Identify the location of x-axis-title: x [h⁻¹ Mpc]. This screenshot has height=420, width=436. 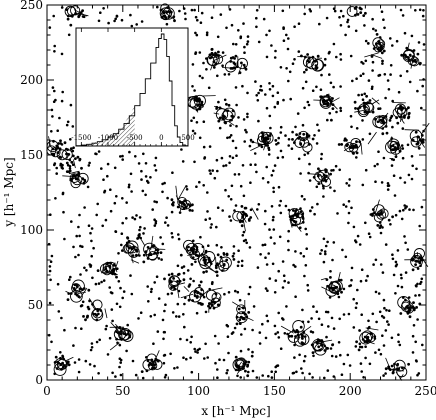
(235, 411).